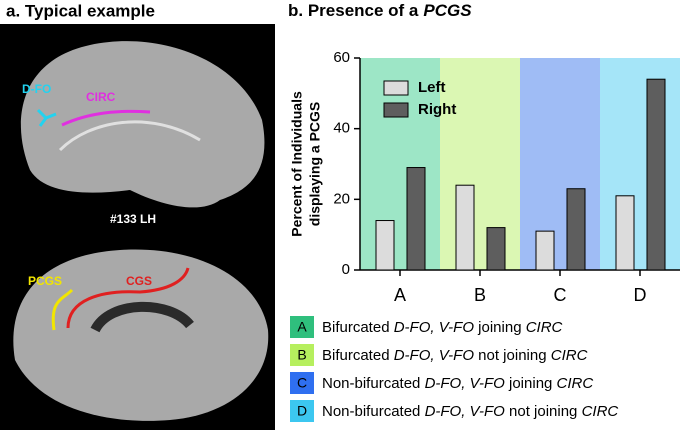 This screenshot has width=685, height=430. I want to click on chart-title: b. Presence of a PCGS, so click(380, 10).